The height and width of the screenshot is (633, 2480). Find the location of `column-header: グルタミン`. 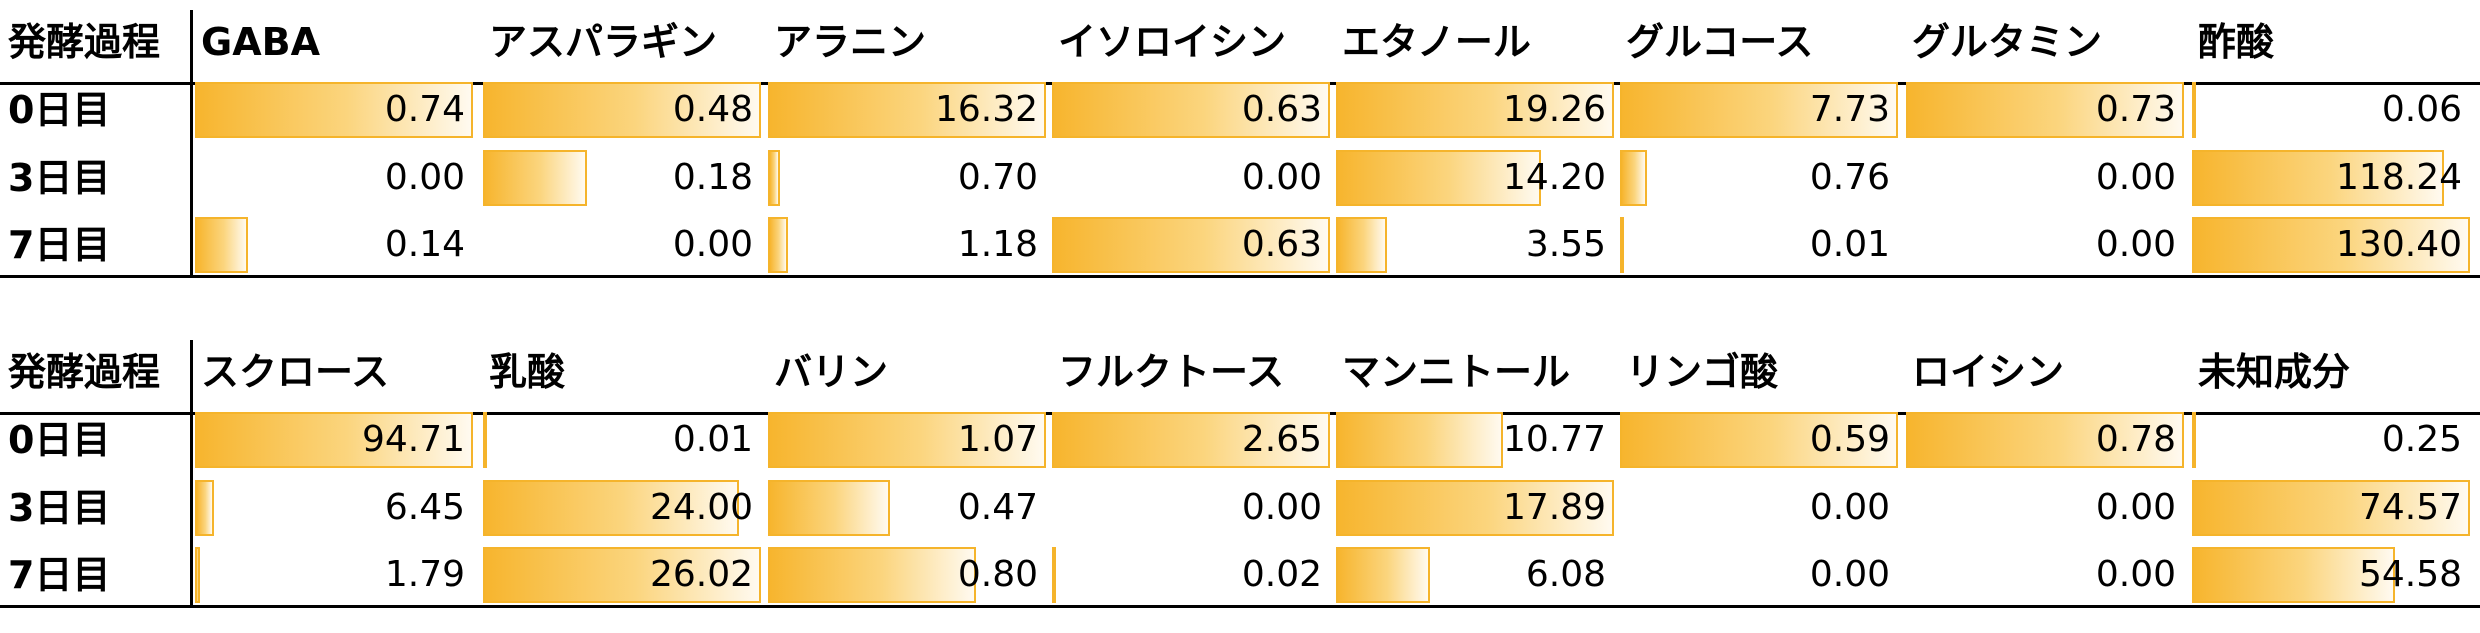

column-header: グルタミン is located at coordinates (2007, 42).